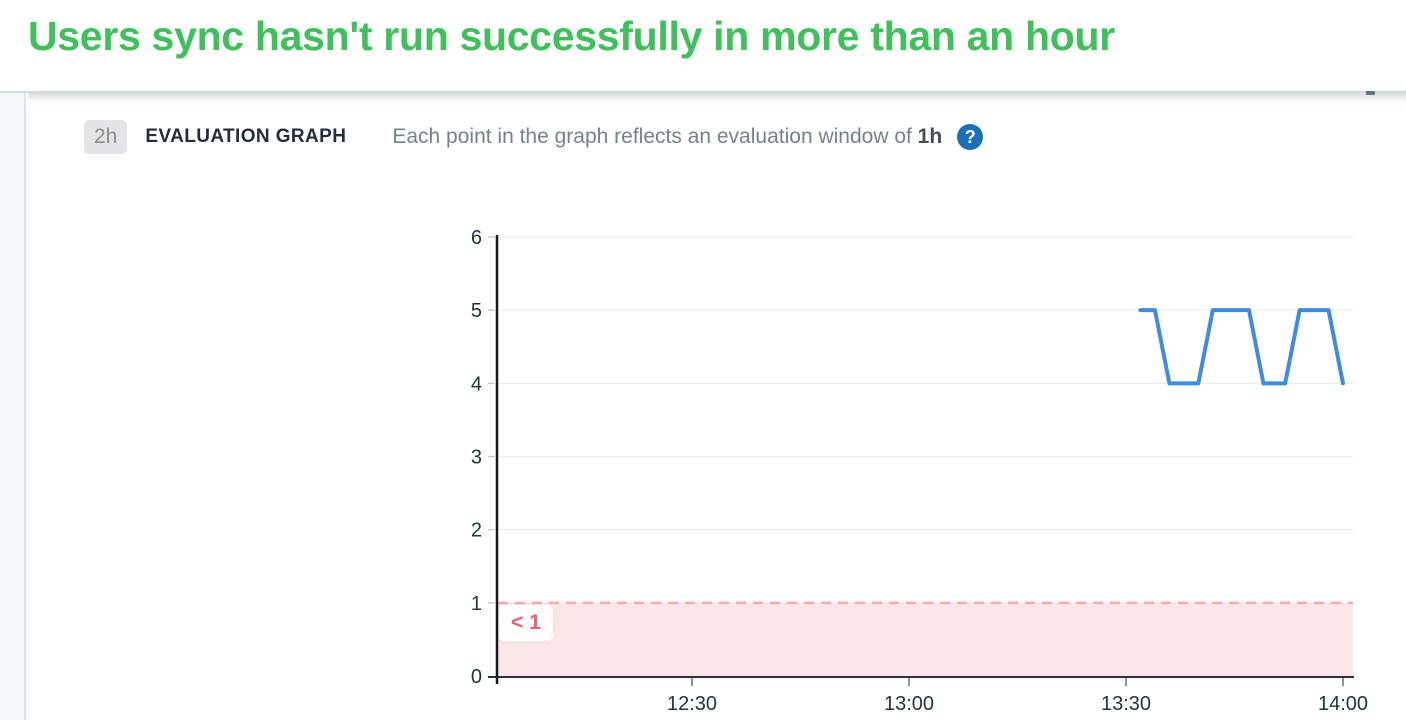 Image resolution: width=1406 pixels, height=720 pixels. What do you see at coordinates (1370, 93) in the screenshot?
I see `divider-notch` at bounding box center [1370, 93].